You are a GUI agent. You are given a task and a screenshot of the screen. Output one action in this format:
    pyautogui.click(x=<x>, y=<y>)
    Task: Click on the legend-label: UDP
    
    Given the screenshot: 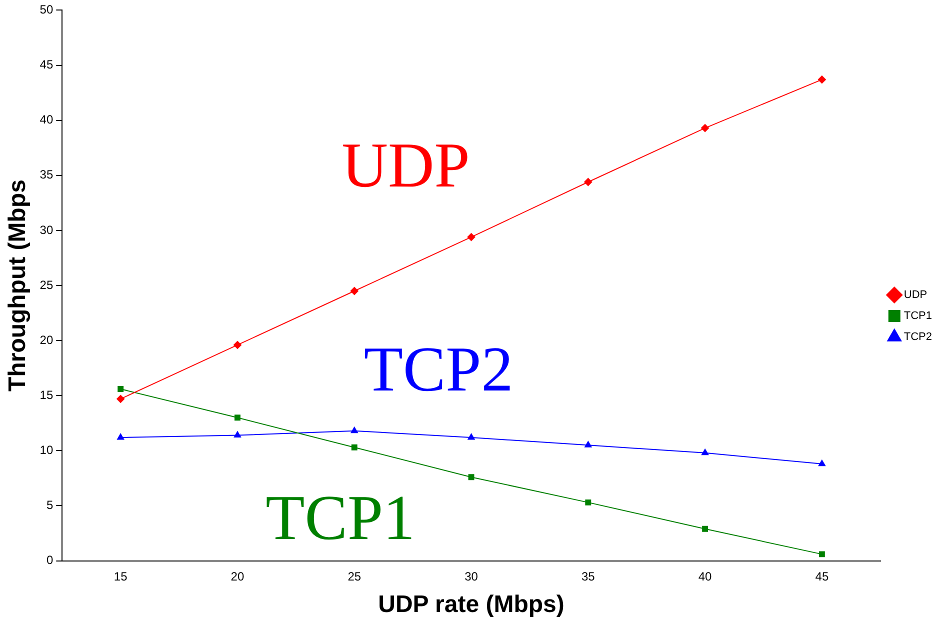 What is the action you would take?
    pyautogui.click(x=916, y=295)
    